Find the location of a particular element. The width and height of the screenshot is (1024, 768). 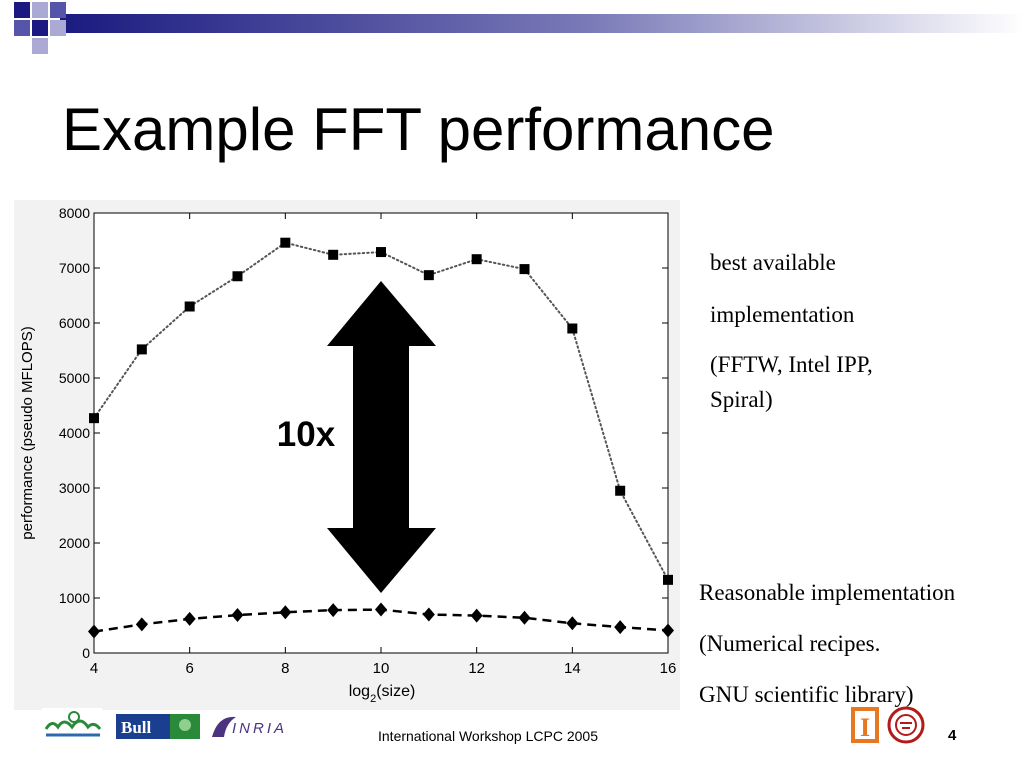

y-tick-label: 6000 is located at coordinates (74, 323).